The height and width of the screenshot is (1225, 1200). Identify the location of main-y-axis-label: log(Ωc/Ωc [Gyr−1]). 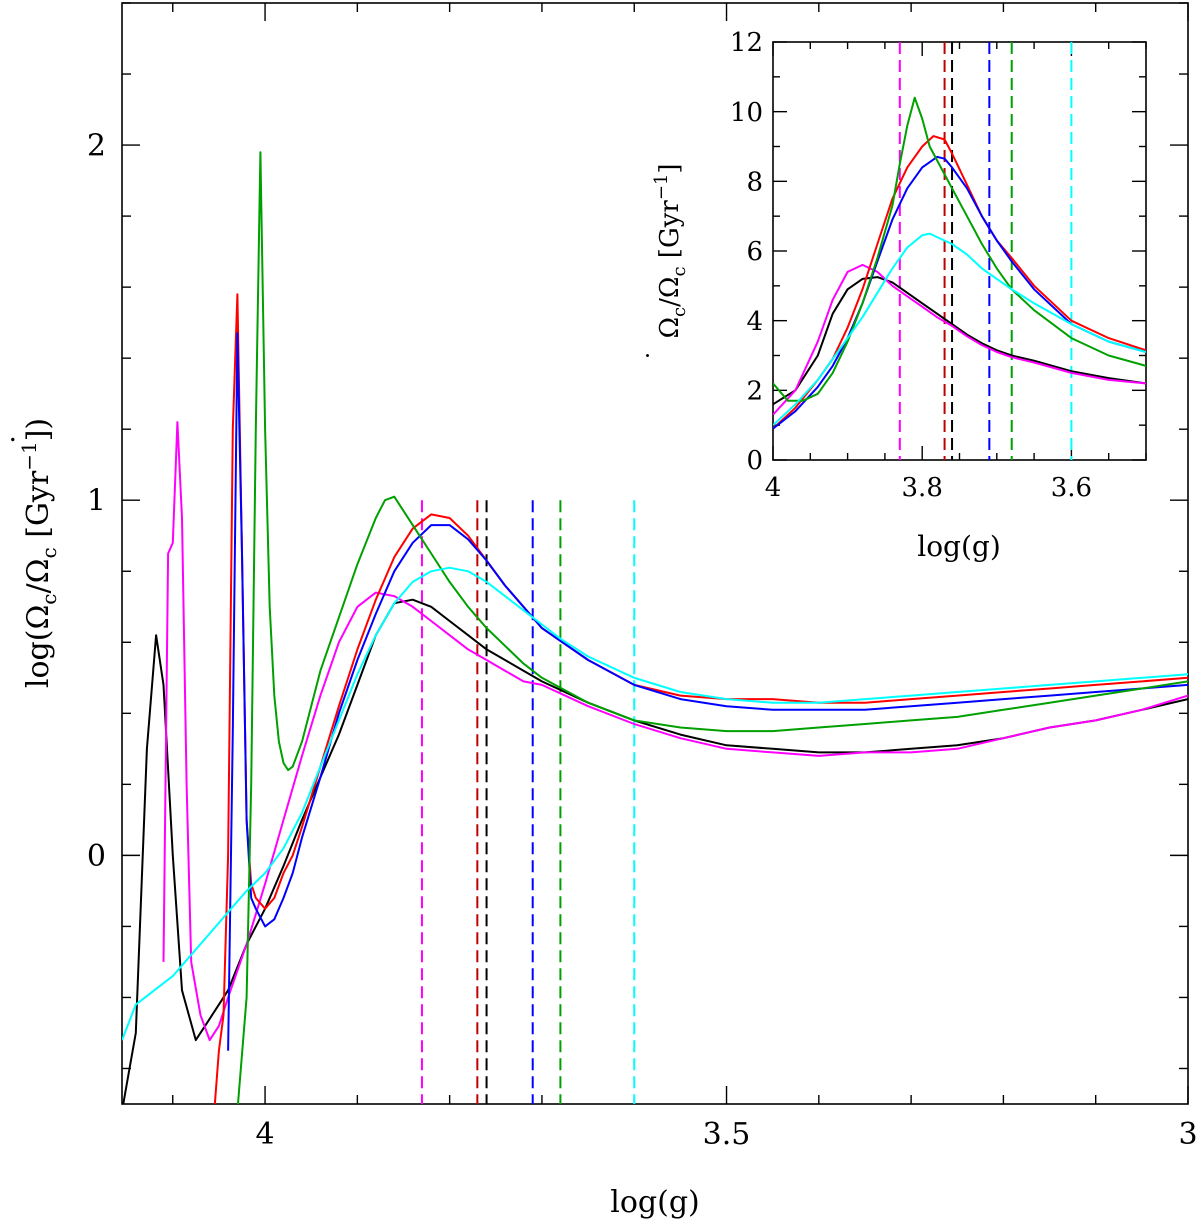
(39, 553).